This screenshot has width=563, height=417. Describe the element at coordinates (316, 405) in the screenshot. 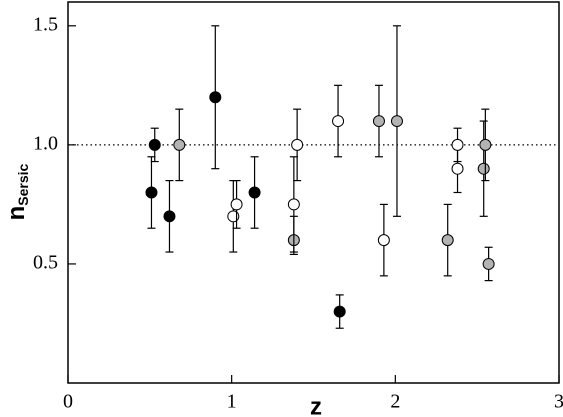

I see `x-axis-label: z` at that location.